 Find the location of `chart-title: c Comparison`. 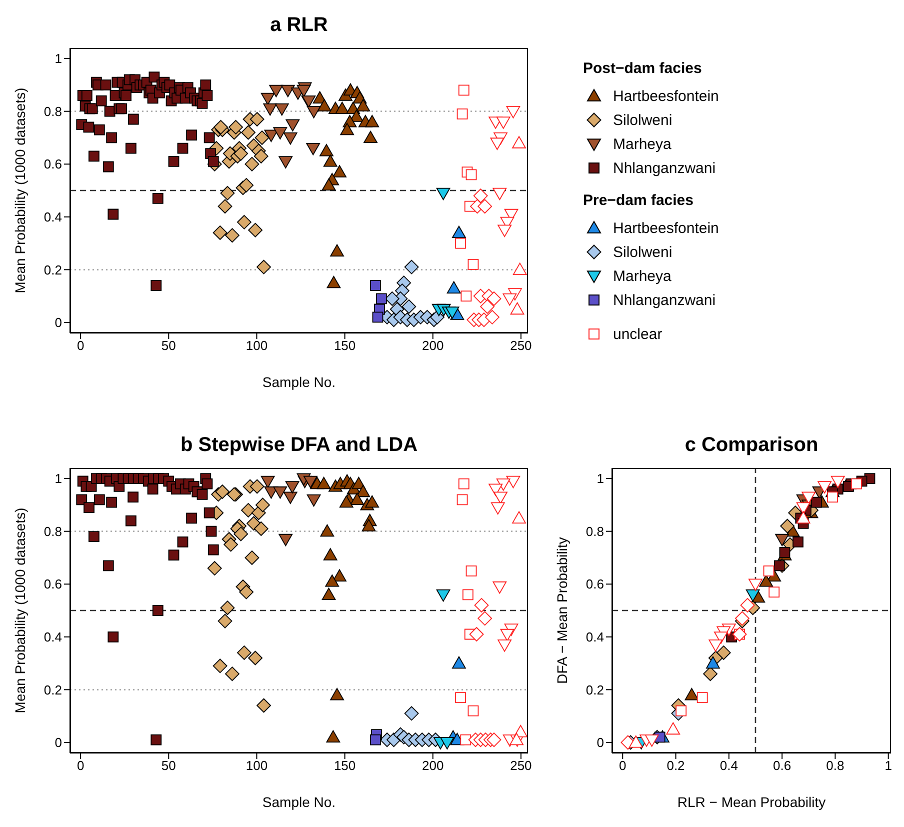

chart-title: c Comparison is located at coordinates (752, 445).